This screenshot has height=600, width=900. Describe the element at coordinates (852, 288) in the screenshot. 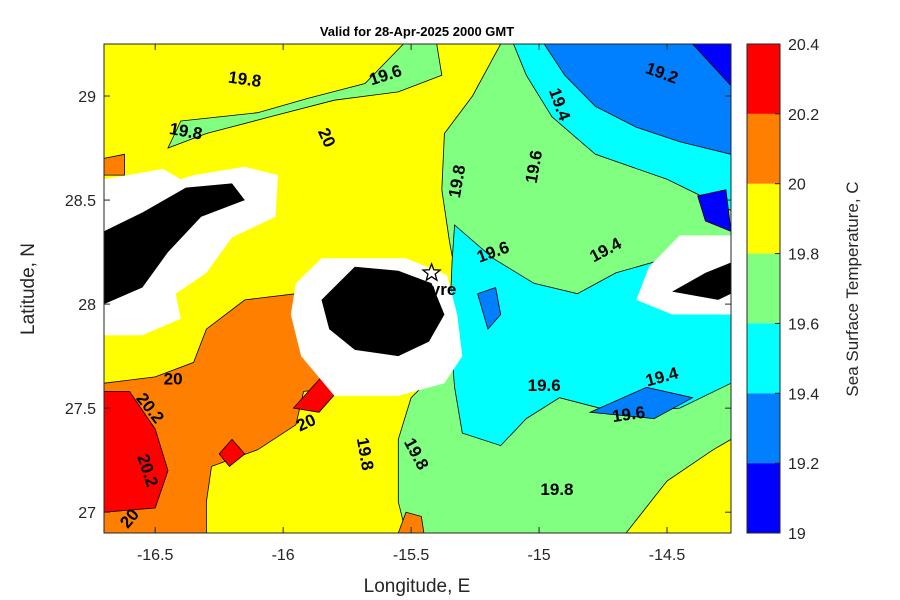

I see `colorbar-label: Sea Surface Temperature, C` at that location.